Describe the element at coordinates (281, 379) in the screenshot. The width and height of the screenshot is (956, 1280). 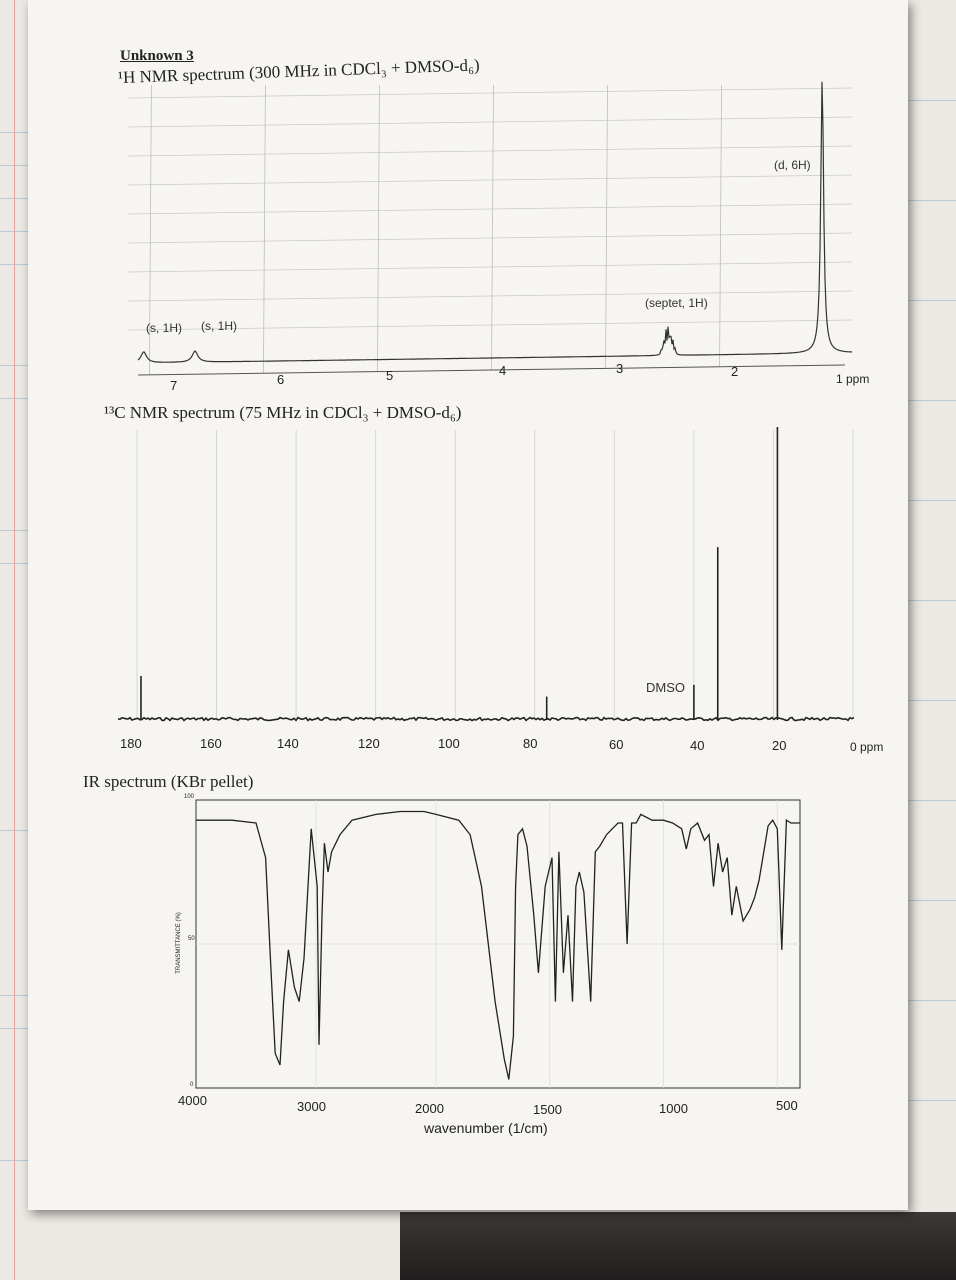
I see `h-nmr-tick: 6` at that location.